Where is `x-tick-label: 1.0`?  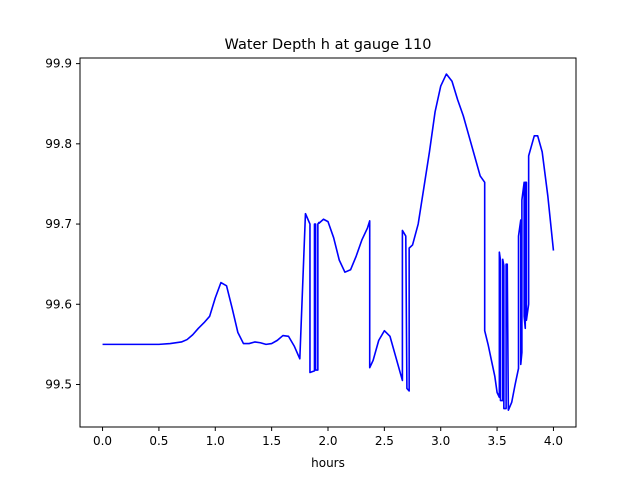
x-tick-label: 1.0 is located at coordinates (215, 441).